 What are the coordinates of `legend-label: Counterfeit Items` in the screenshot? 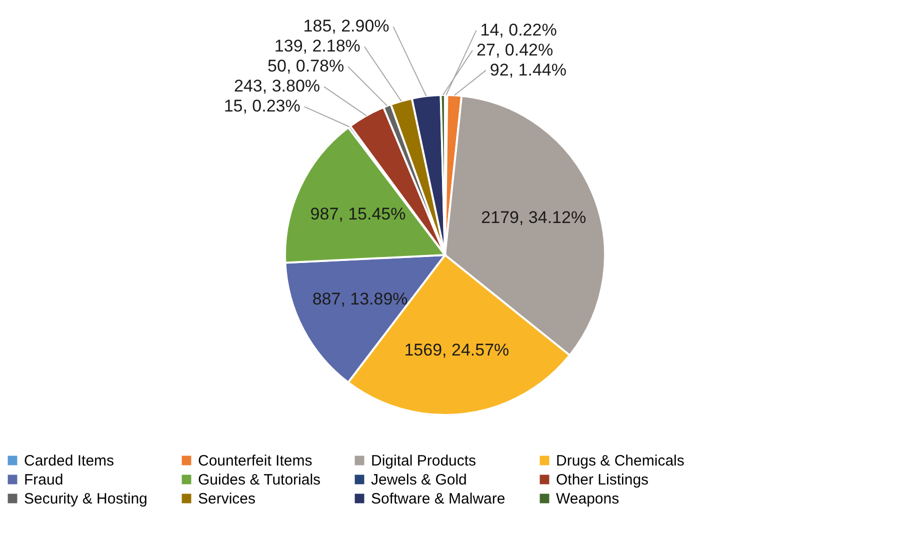 It's located at (255, 461).